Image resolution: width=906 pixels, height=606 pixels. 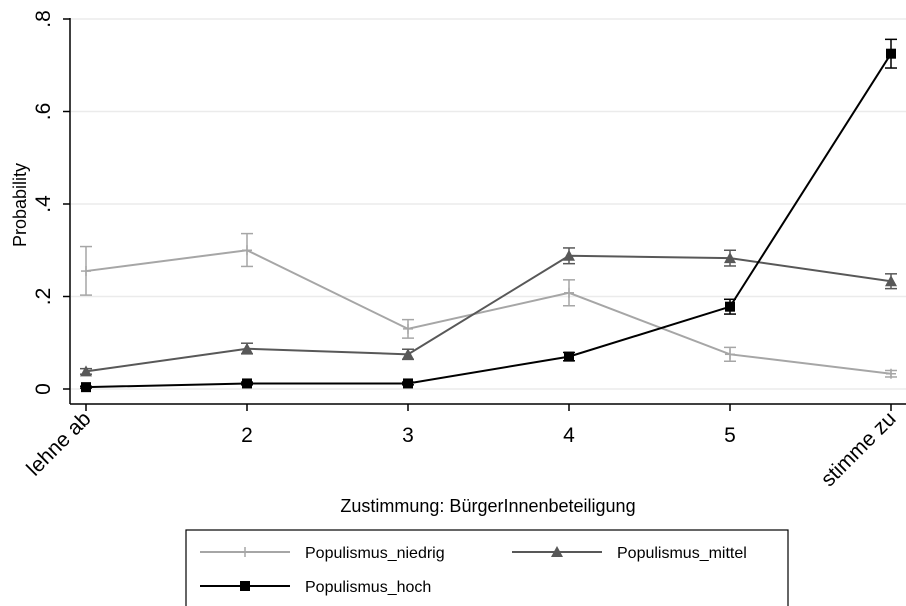 What do you see at coordinates (43, 389) in the screenshot?
I see `y-tick-label-0: 0` at bounding box center [43, 389].